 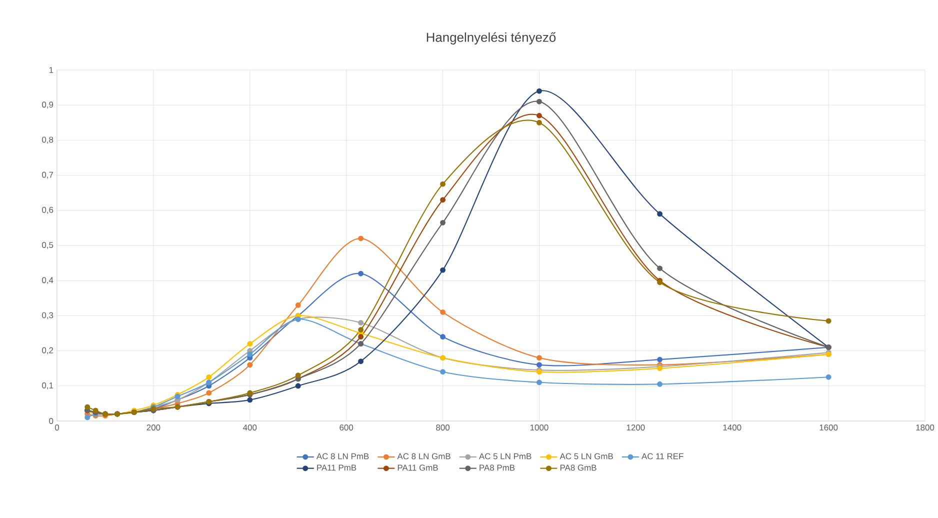 I want to click on legend-label: PA8 GmB, so click(x=578, y=467).